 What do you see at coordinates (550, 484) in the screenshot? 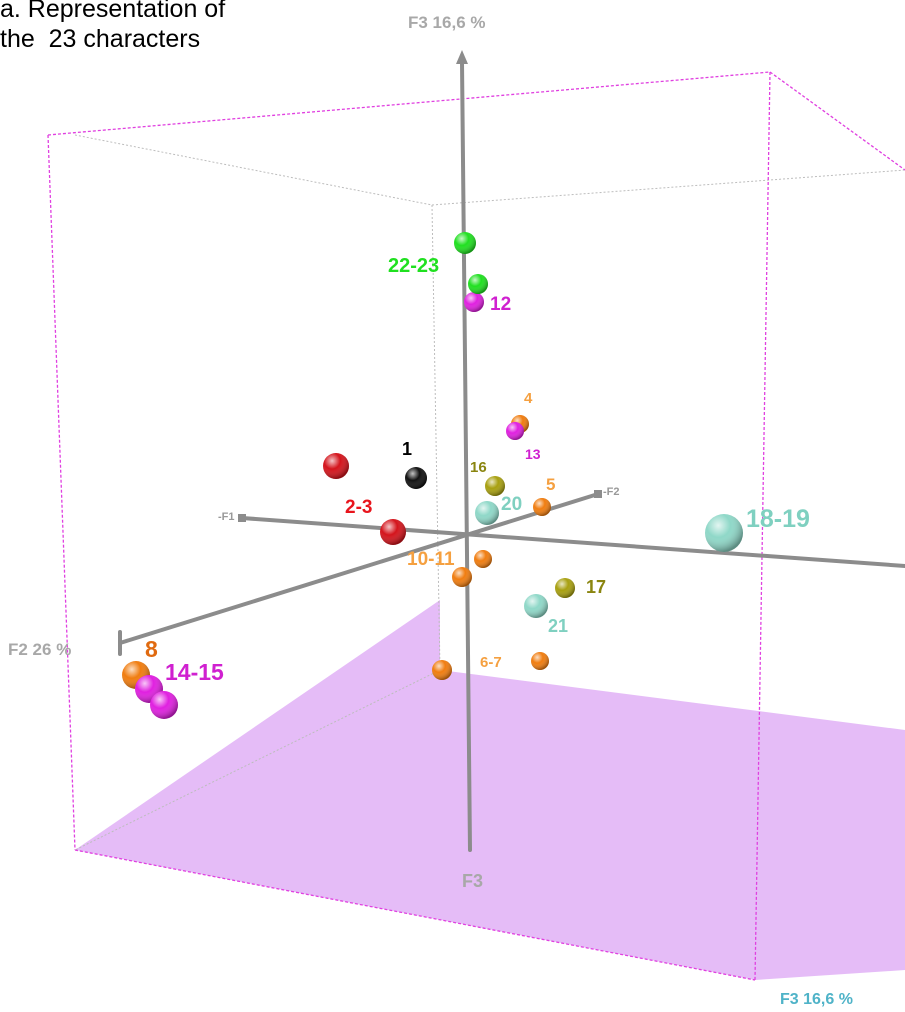
I see `point-label-5: 5` at bounding box center [550, 484].